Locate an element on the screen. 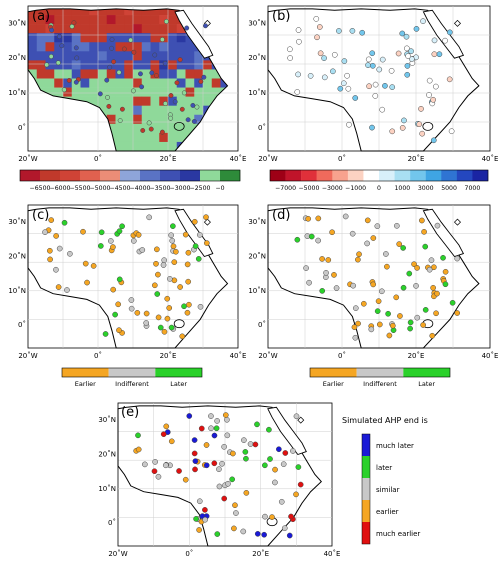 The width and height of the screenshot is (500, 562). colorbar-label: −4500 is located at coordinates (120, 188).